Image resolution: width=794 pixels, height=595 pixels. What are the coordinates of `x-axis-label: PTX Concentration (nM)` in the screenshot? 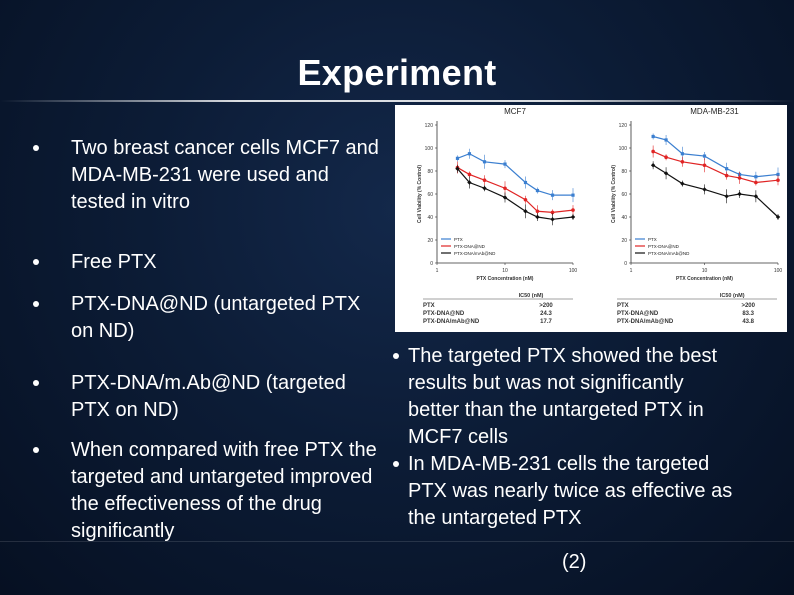 It's located at (704, 279).